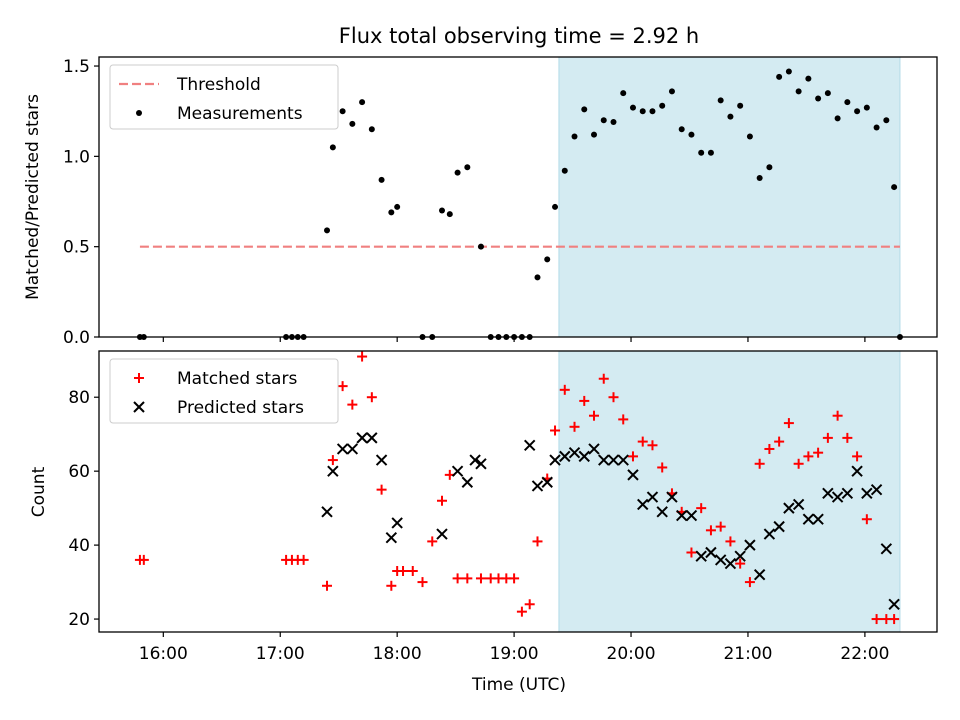  Describe the element at coordinates (76, 67) in the screenshot. I see `y-tick-label: 1.5` at that location.